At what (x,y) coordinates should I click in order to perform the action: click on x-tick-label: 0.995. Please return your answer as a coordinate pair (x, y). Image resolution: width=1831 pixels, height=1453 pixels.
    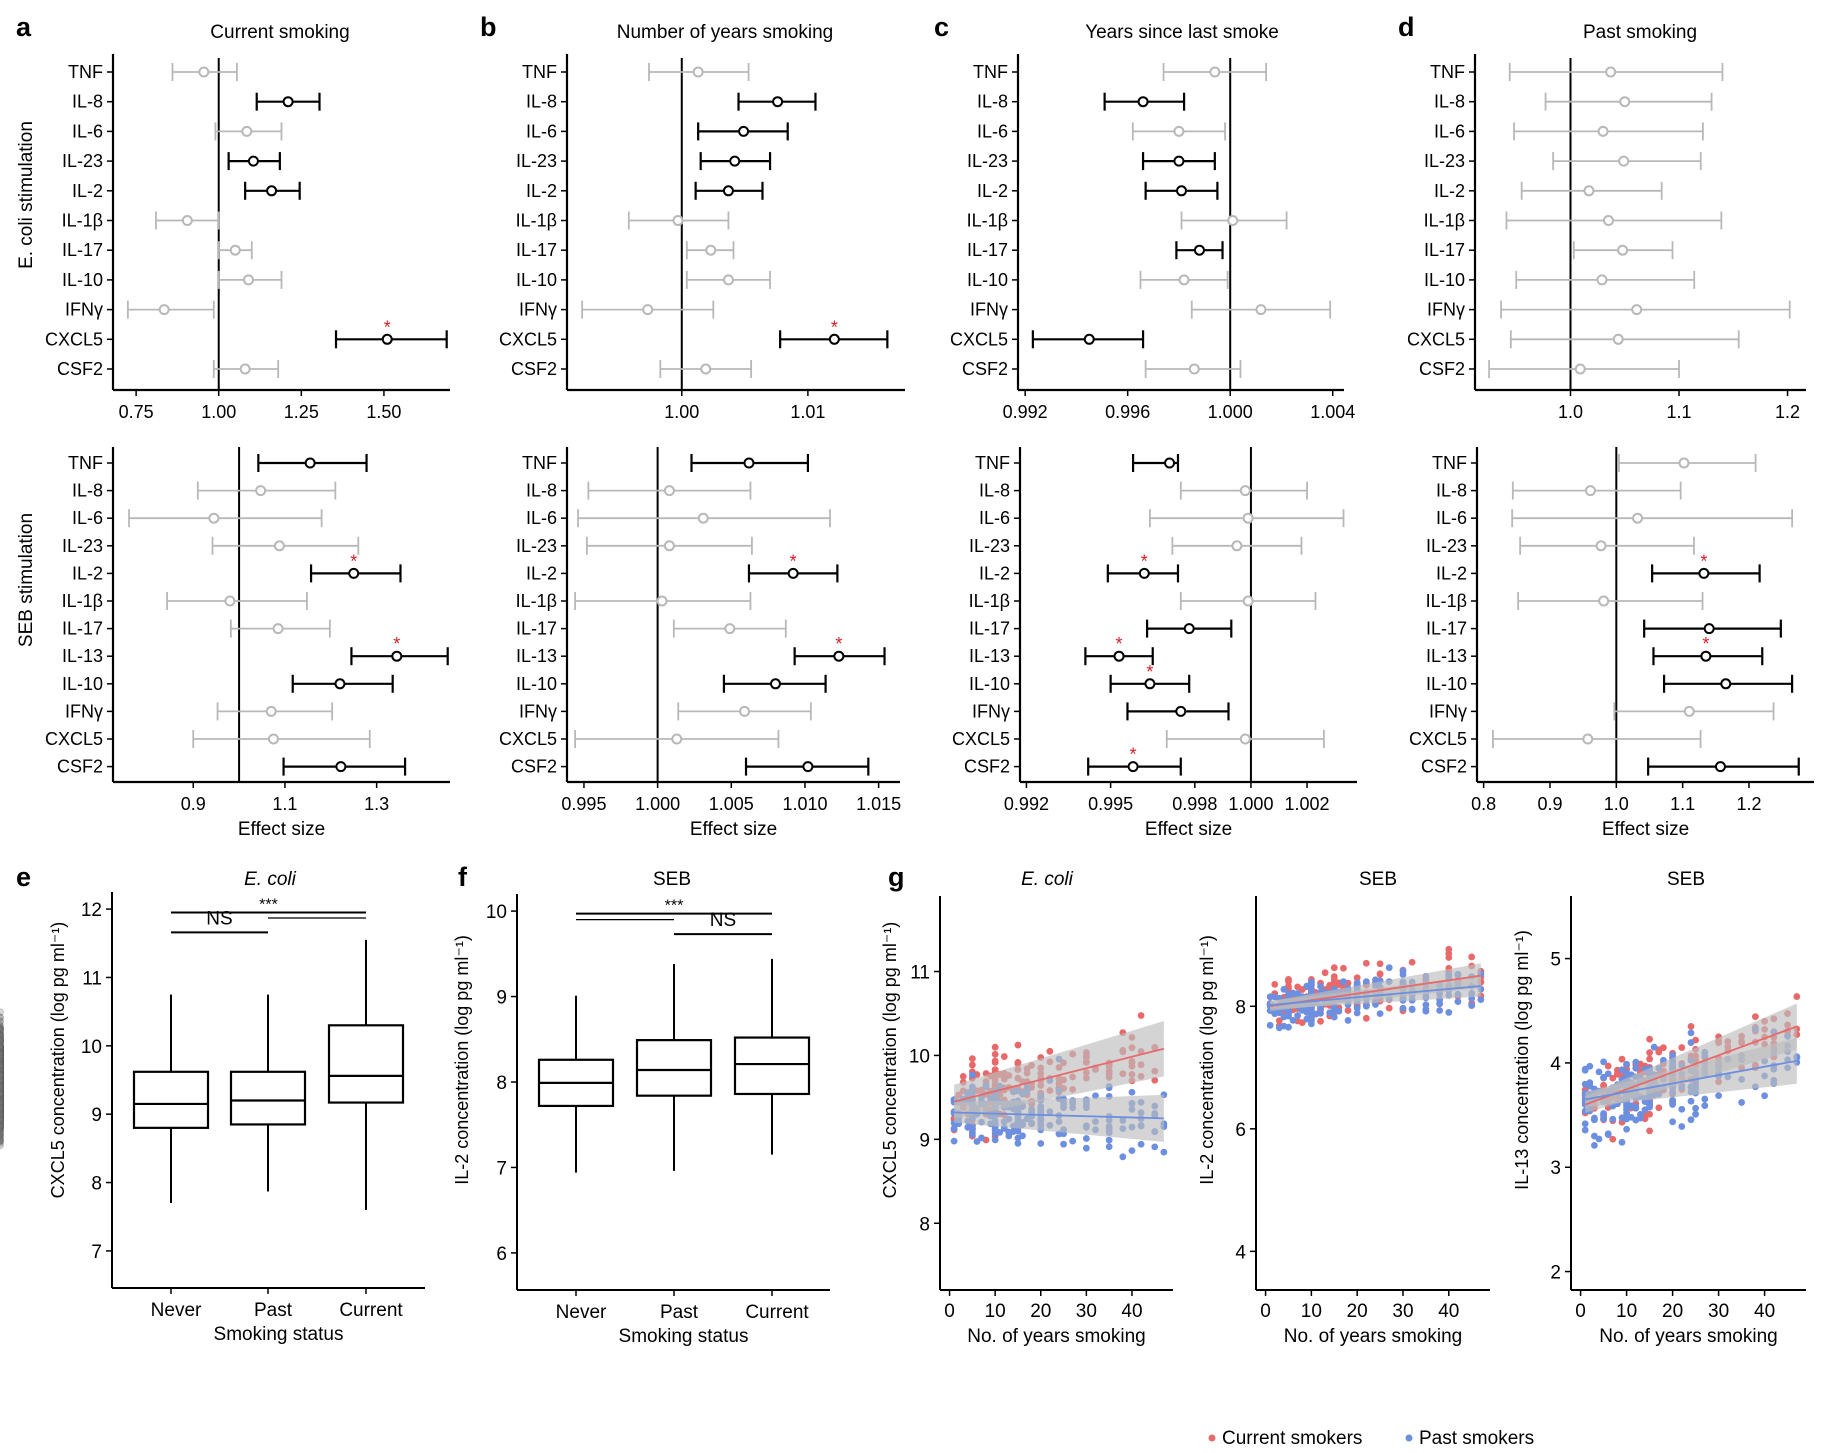
    Looking at the image, I should click on (583, 804).